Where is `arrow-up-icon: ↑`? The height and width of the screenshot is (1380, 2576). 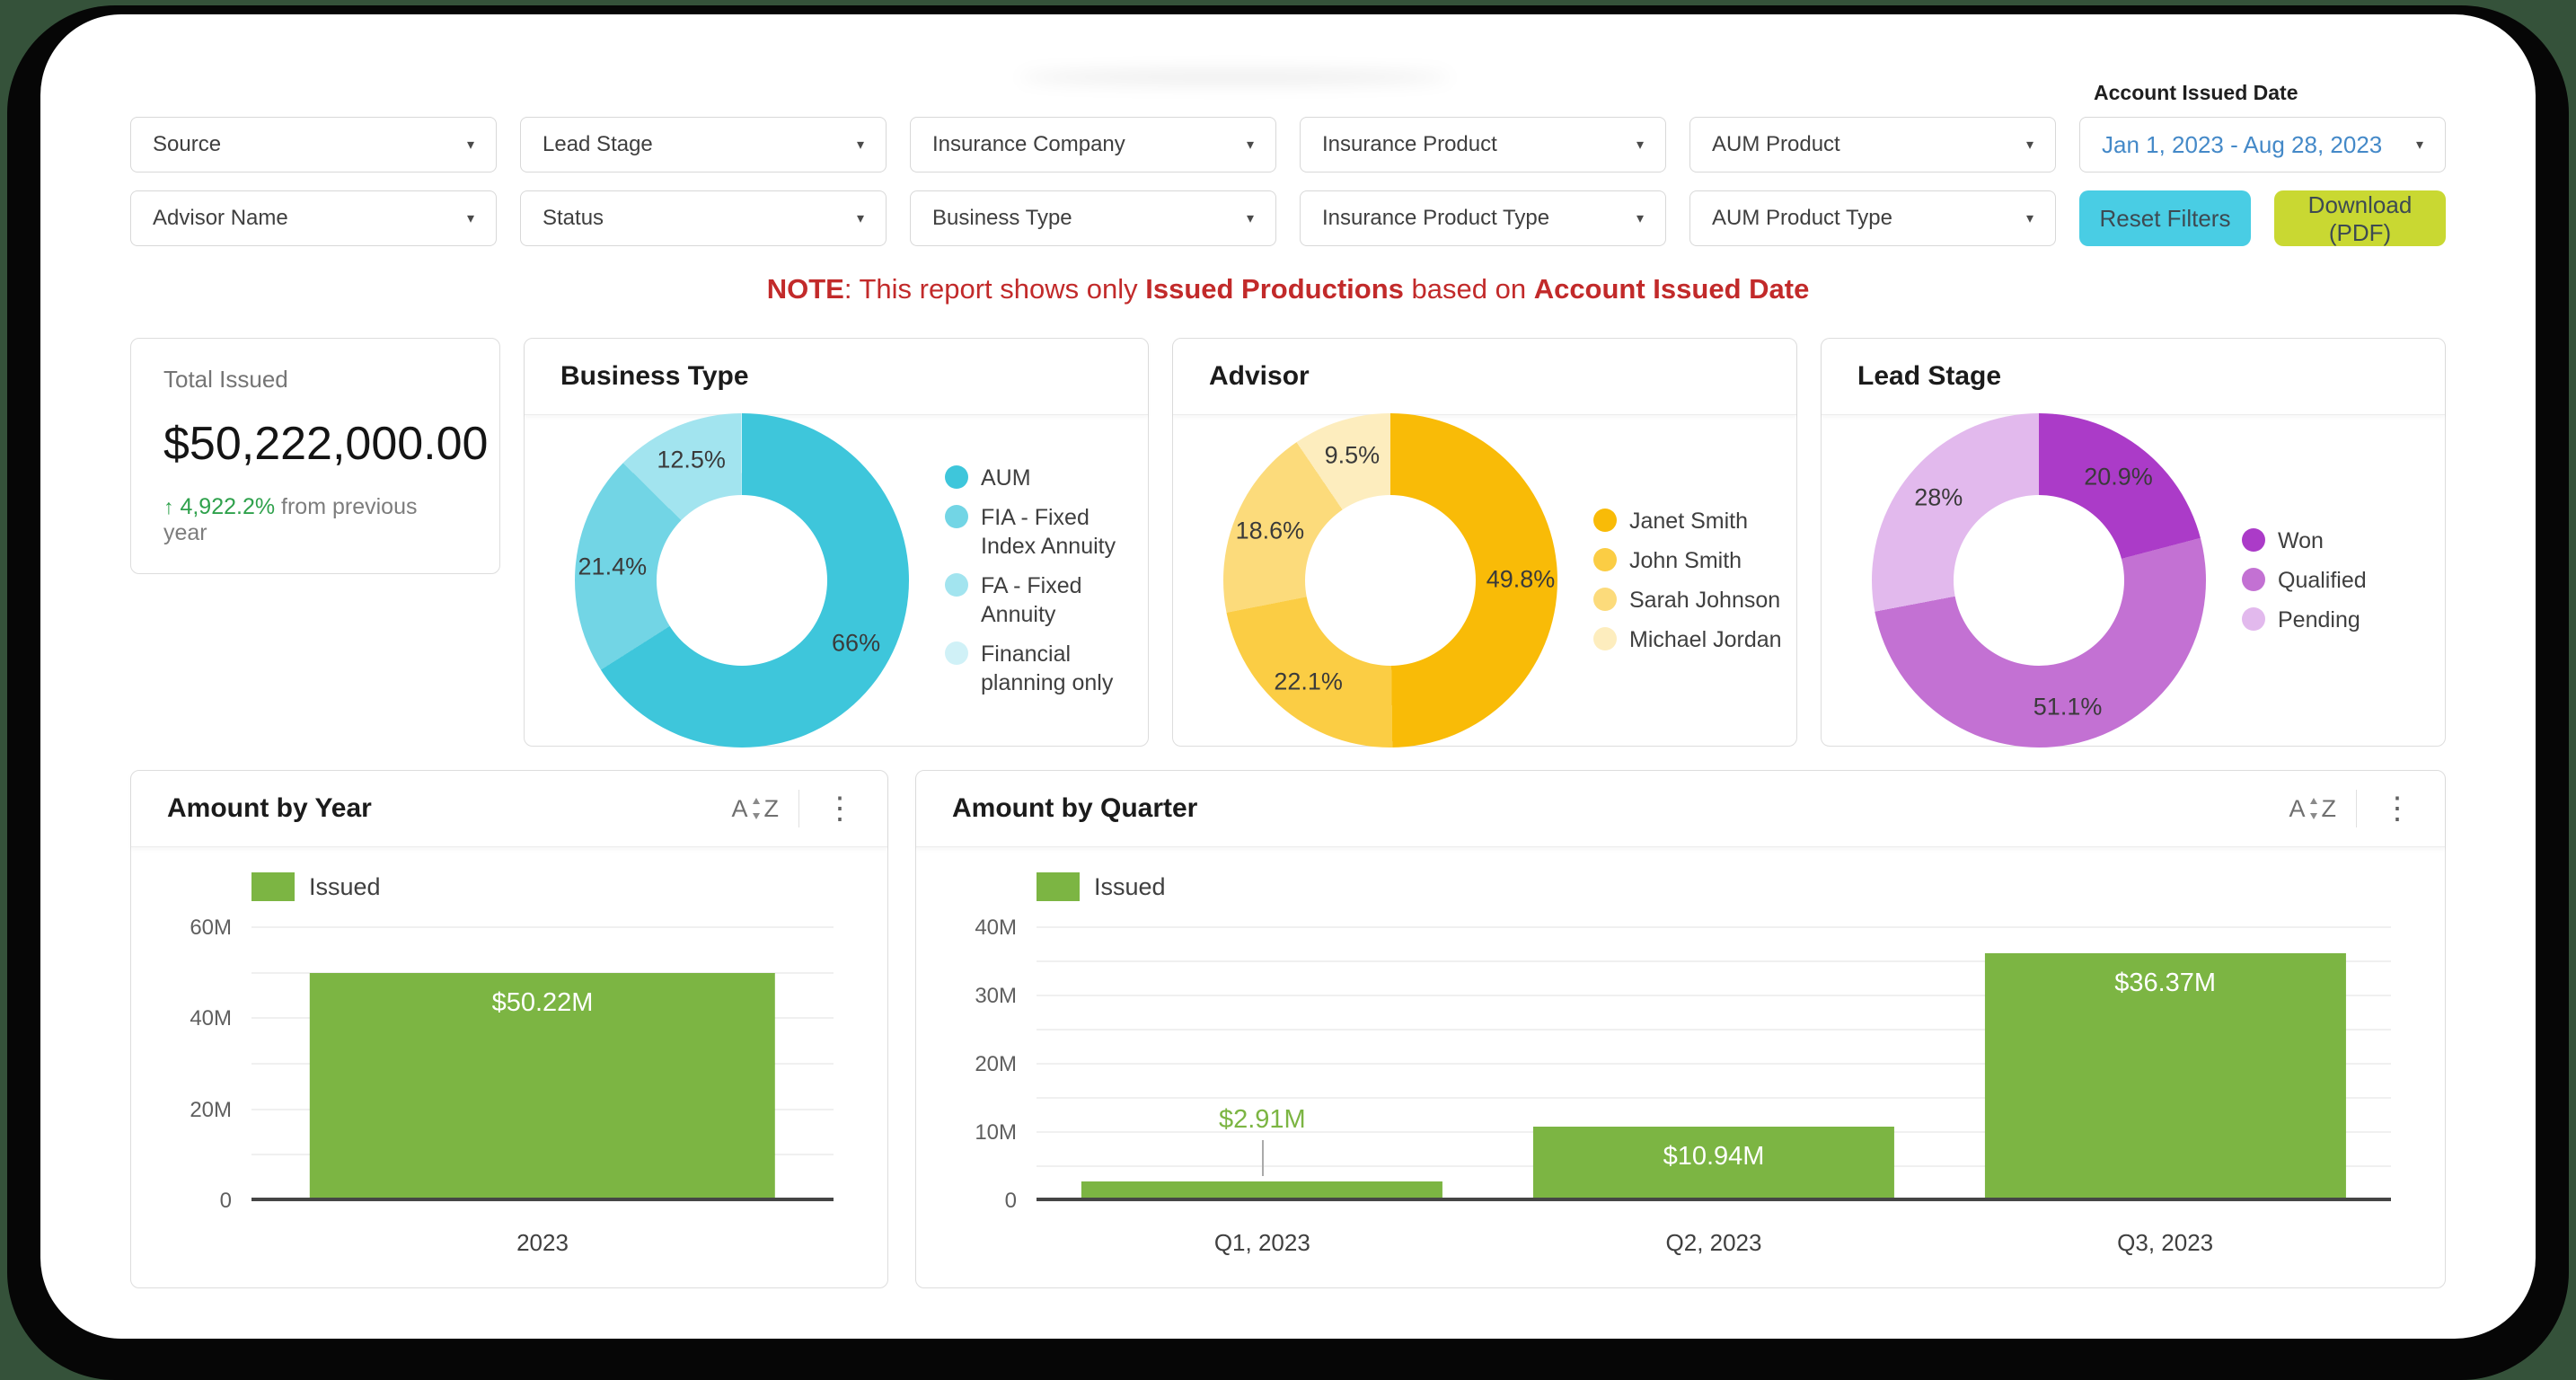
arrow-up-icon: ↑ is located at coordinates (168, 506).